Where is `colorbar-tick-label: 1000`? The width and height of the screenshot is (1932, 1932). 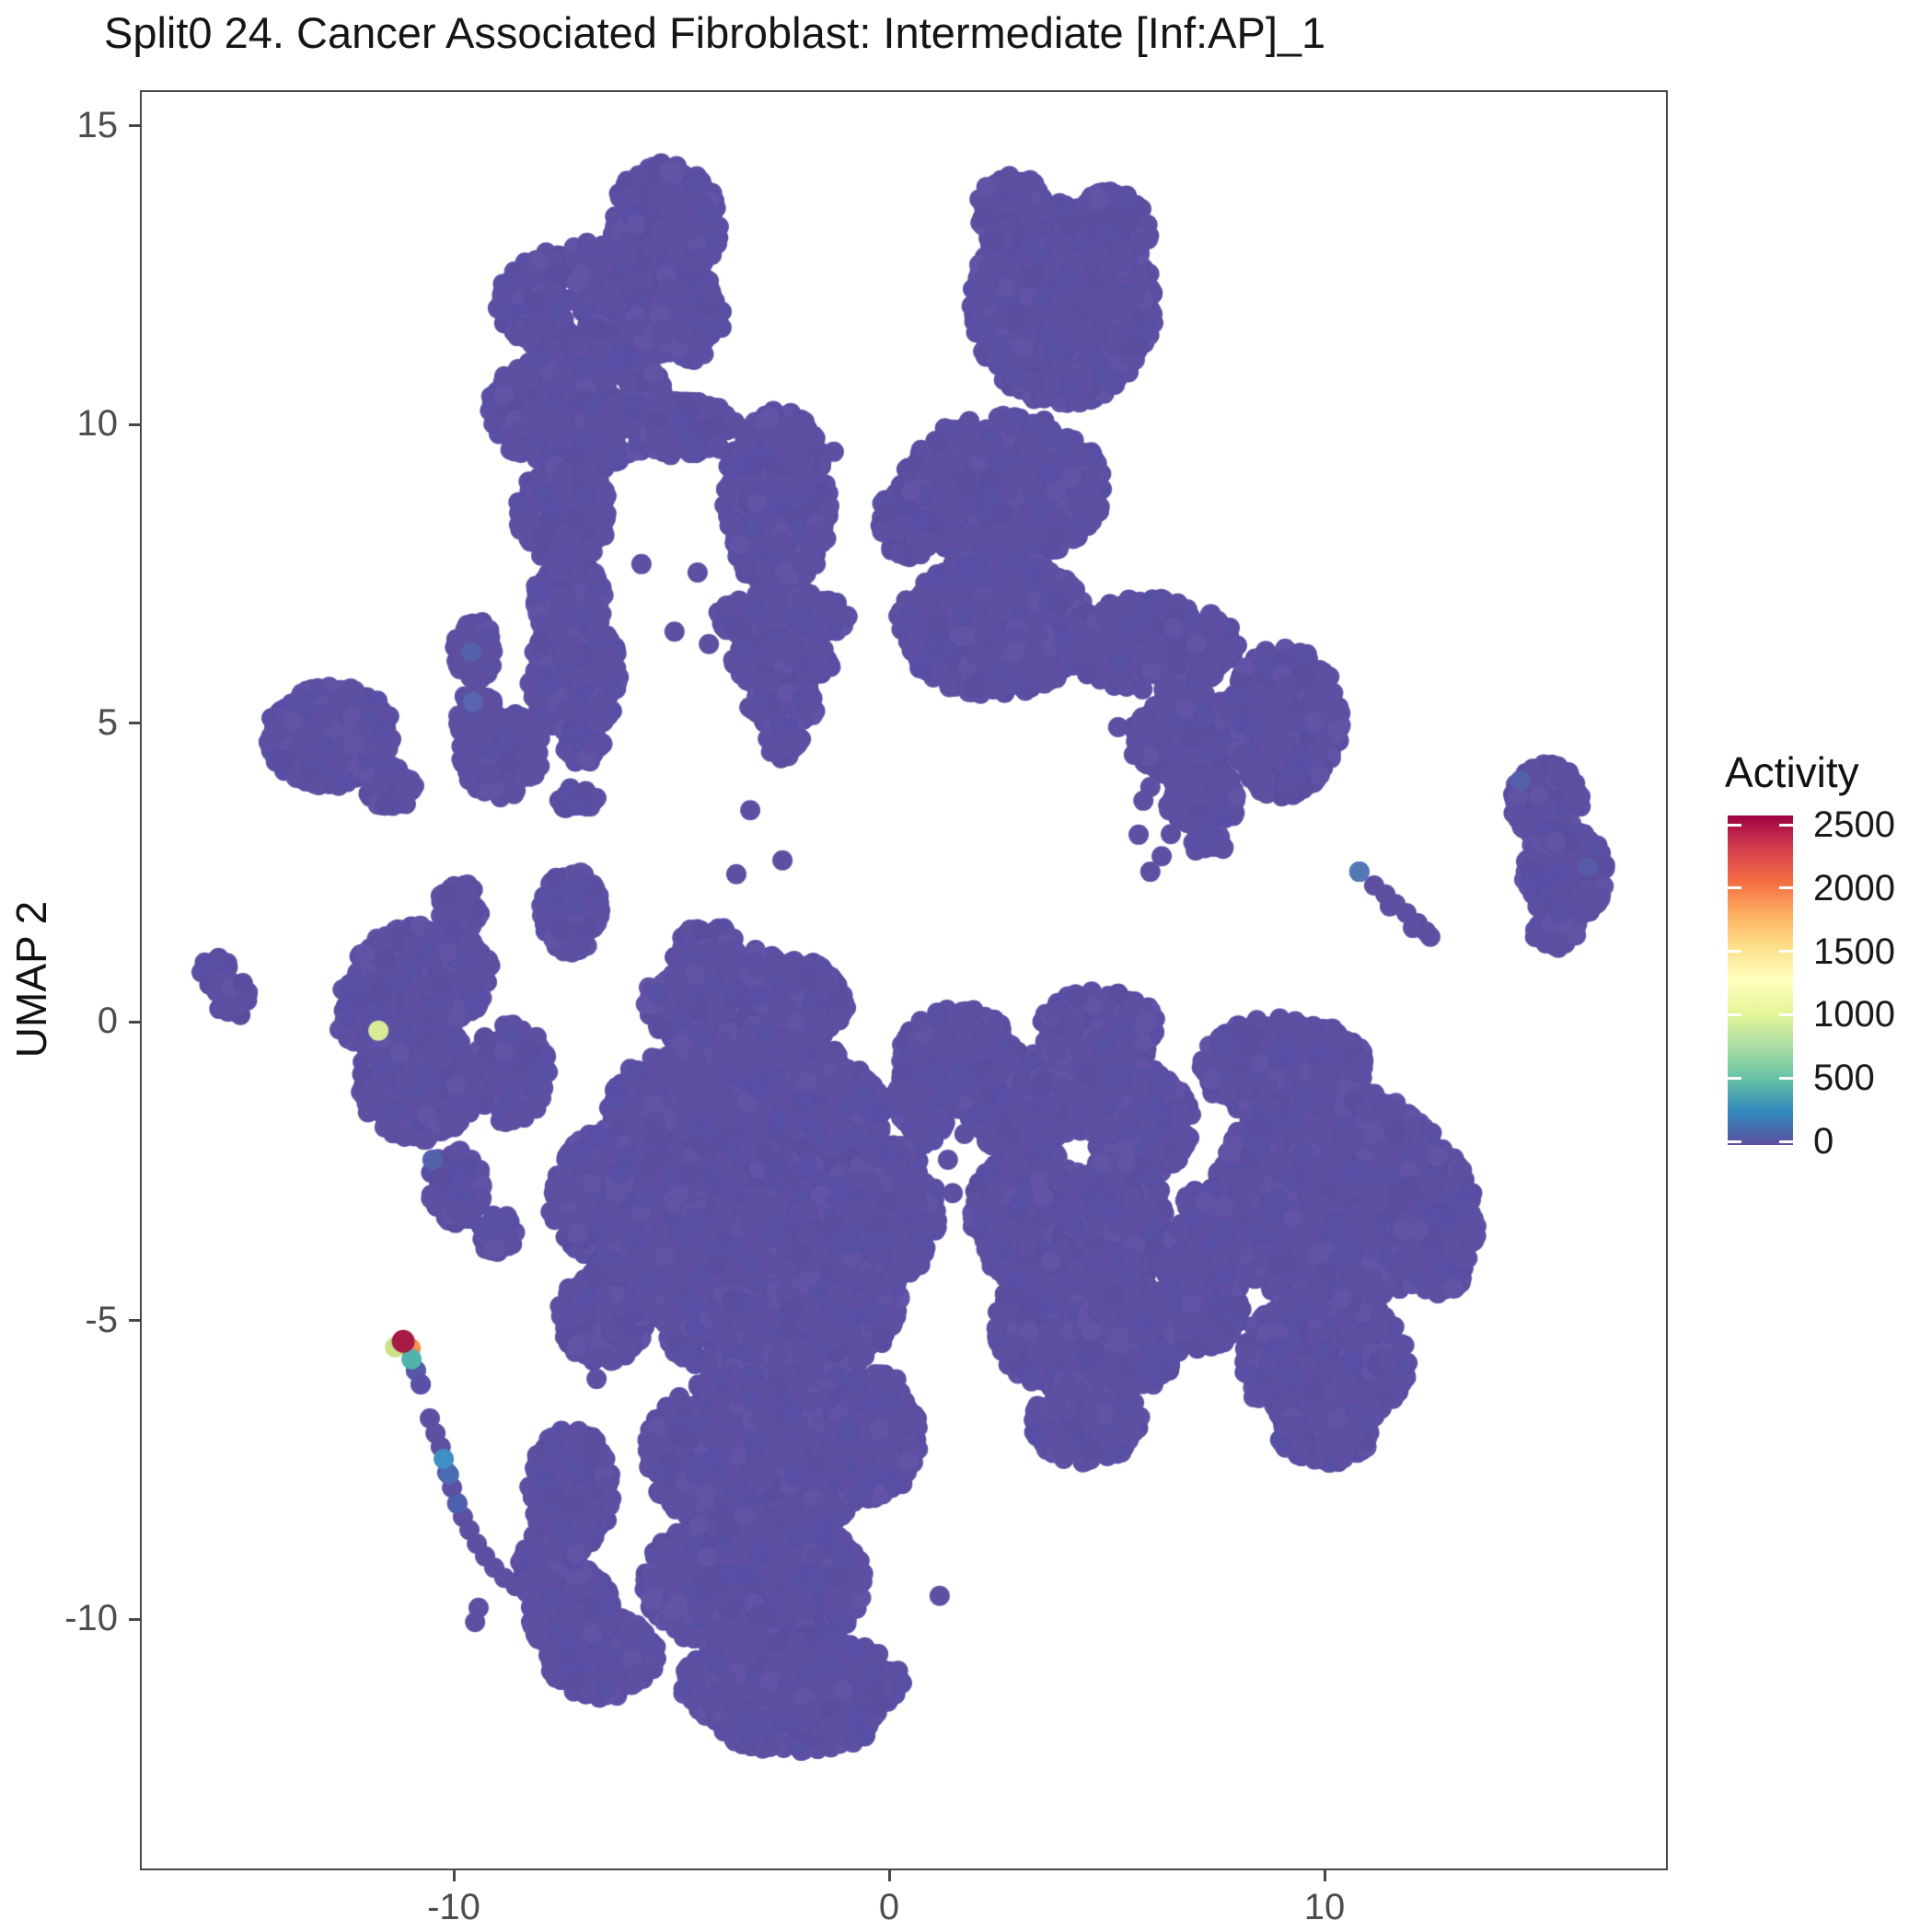
colorbar-tick-label: 1000 is located at coordinates (1854, 1015).